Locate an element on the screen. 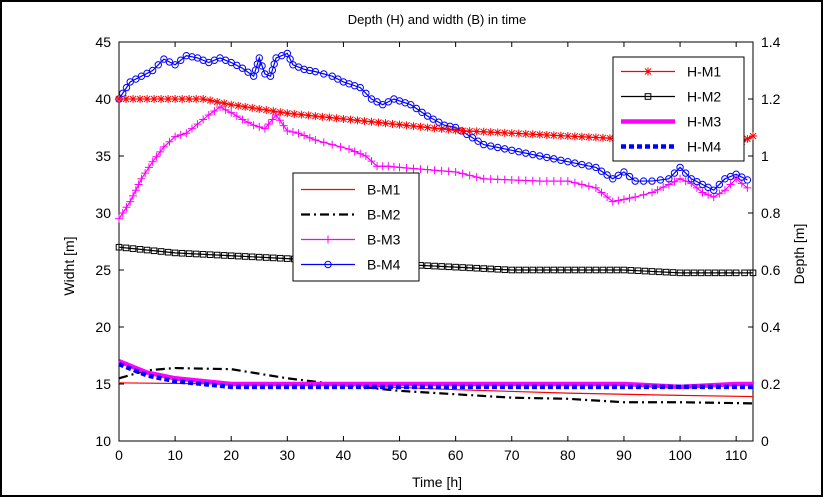 This screenshot has width=823, height=497. x-tick-label: 100 is located at coordinates (680, 455).